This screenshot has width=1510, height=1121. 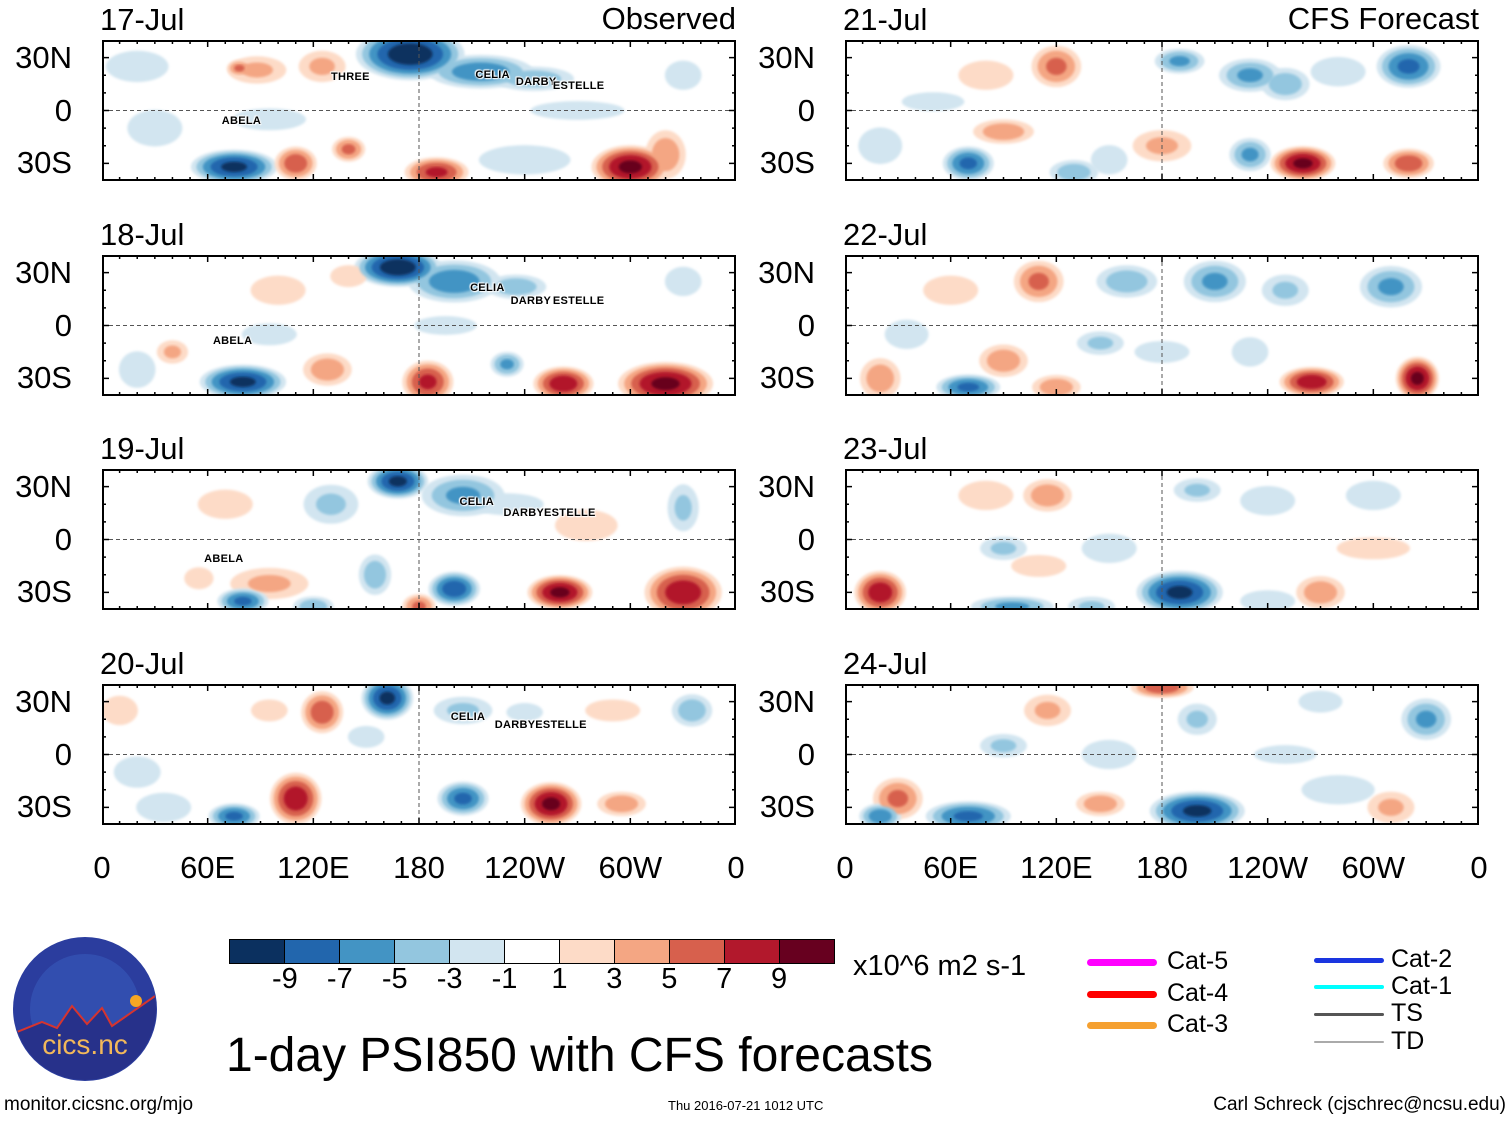 I want to click on colorbar, so click(x=532, y=951).